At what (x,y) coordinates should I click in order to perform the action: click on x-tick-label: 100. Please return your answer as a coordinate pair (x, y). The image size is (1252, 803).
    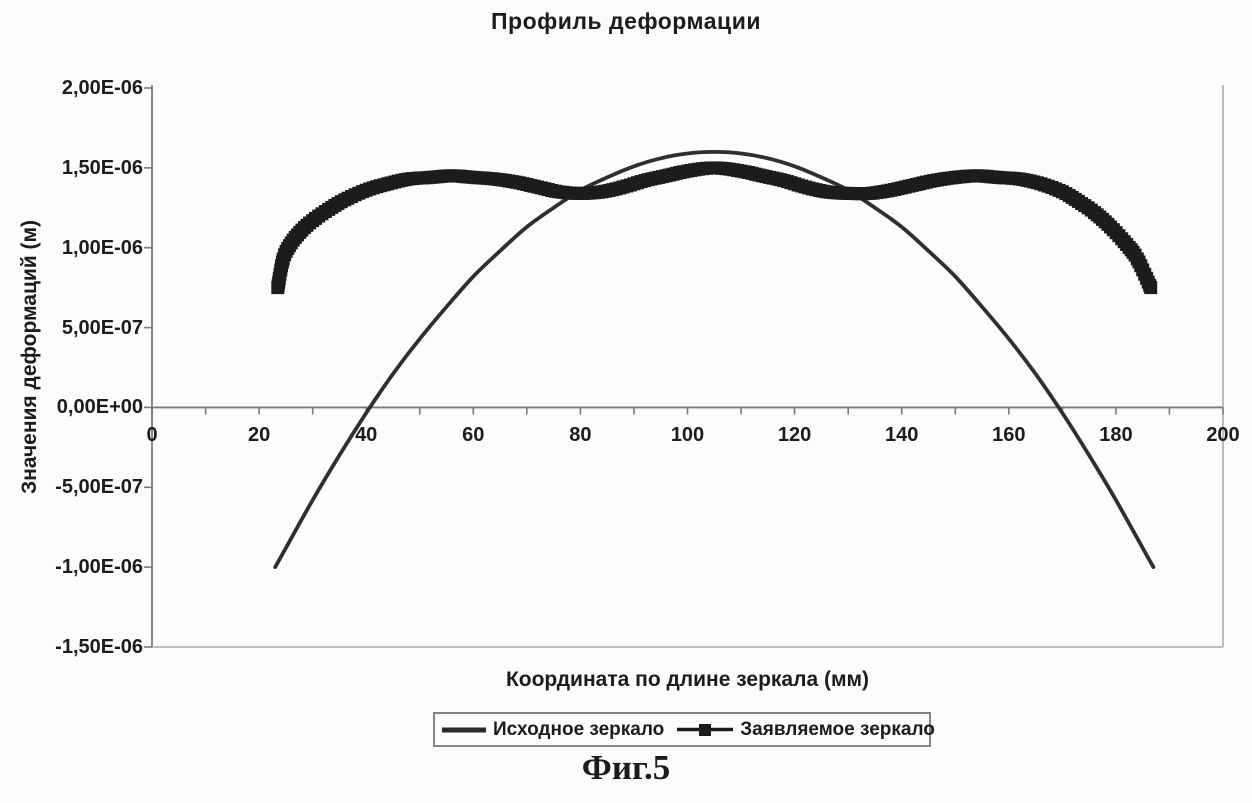
    Looking at the image, I should click on (687, 435).